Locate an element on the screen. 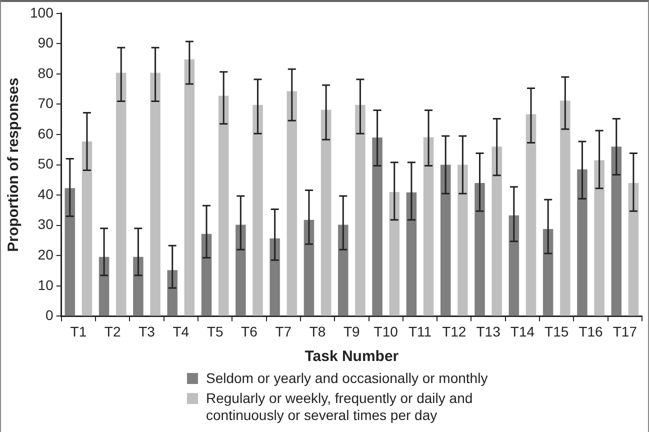 Image resolution: width=649 pixels, height=432 pixels. x-tick-label: T8 is located at coordinates (317, 331).